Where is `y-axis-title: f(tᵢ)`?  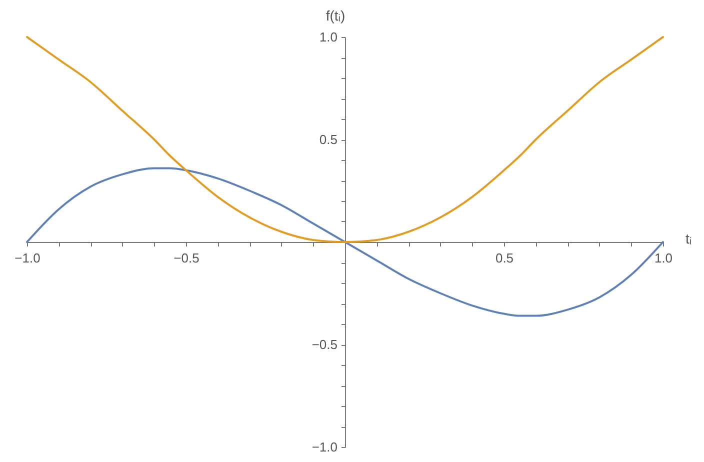 y-axis-title: f(tᵢ) is located at coordinates (336, 16).